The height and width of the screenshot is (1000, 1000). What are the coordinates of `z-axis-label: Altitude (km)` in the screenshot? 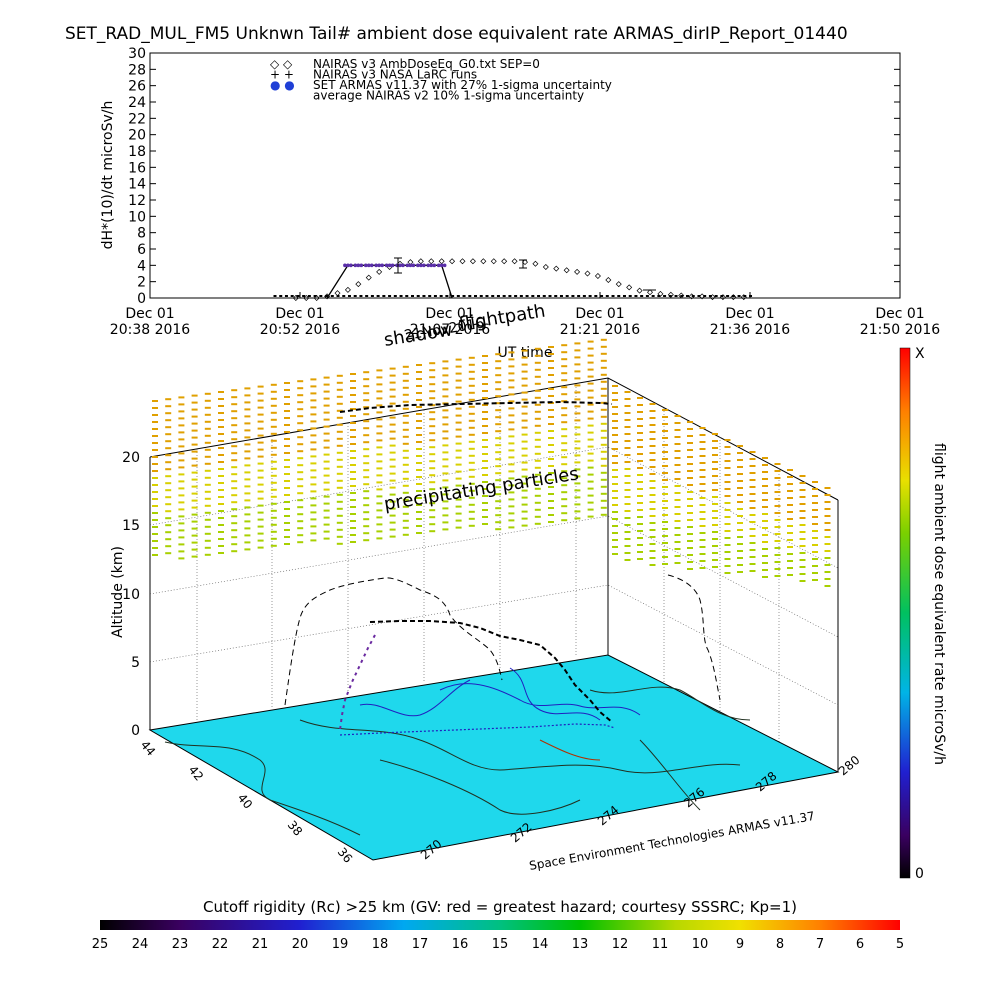 It's located at (118, 592).